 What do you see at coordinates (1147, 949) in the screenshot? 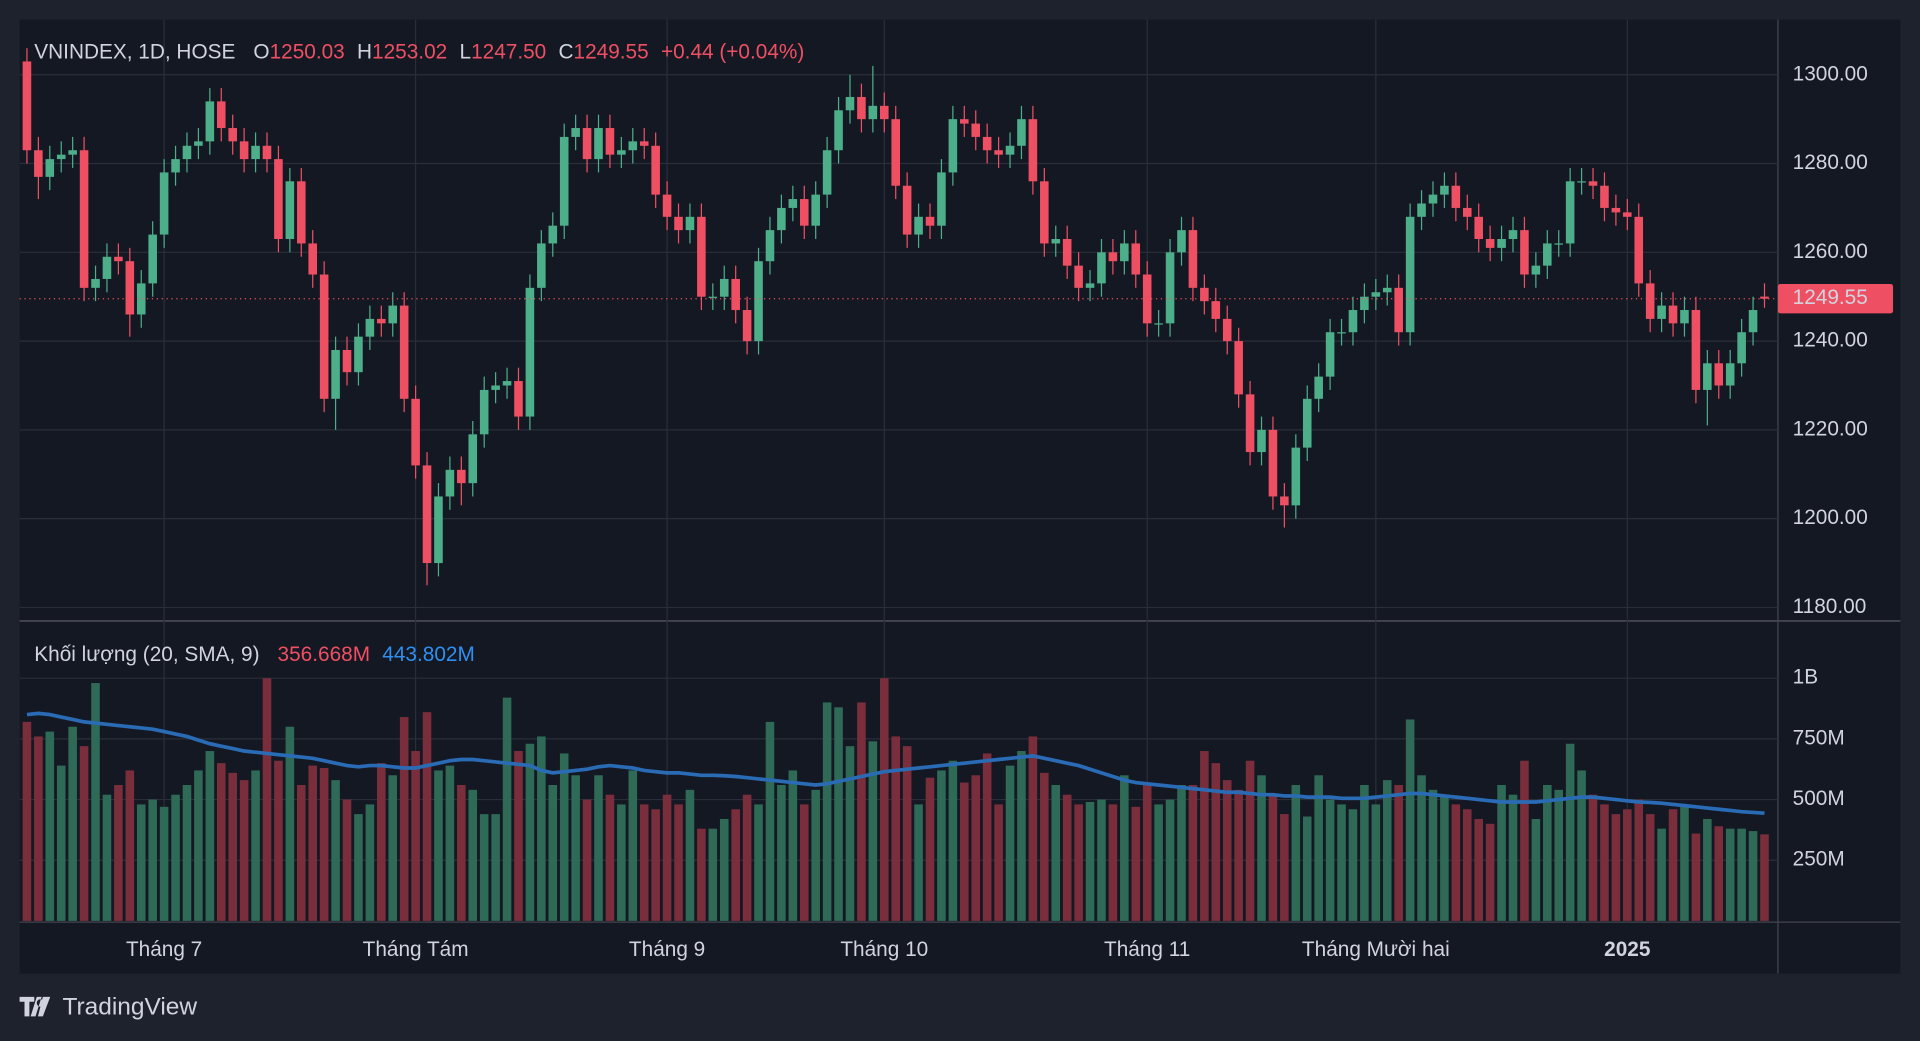
I see `x-tick-label: Tháng 11` at bounding box center [1147, 949].